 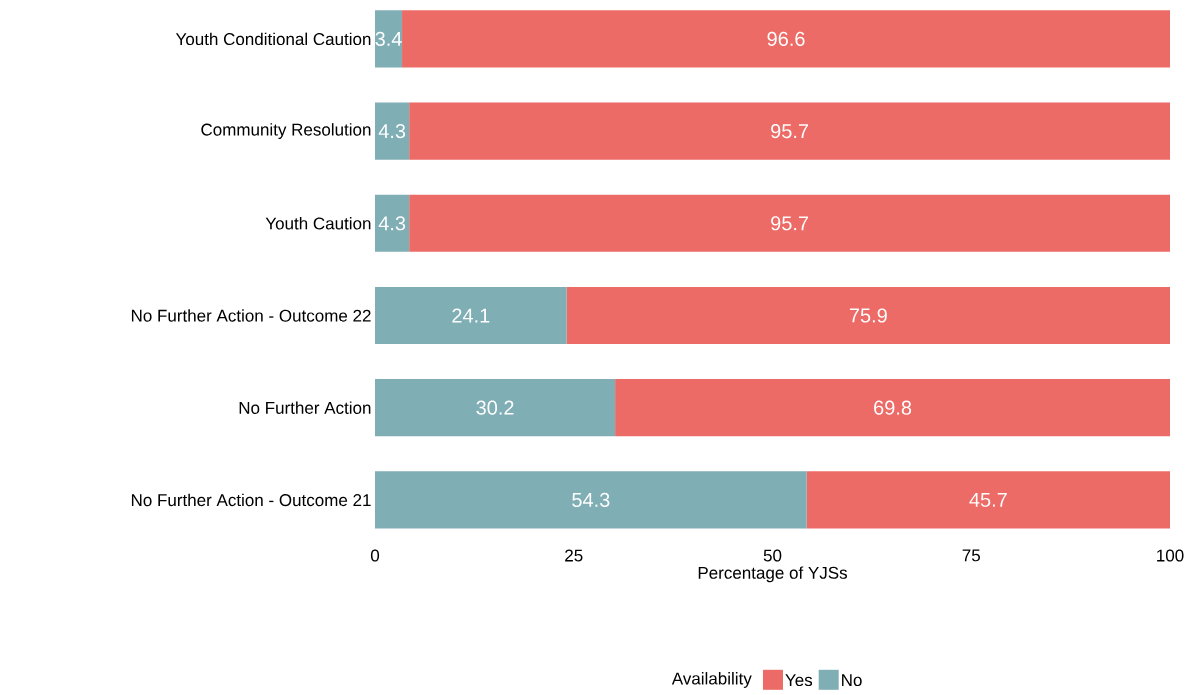 I want to click on data-label: 3.4, so click(x=388, y=38).